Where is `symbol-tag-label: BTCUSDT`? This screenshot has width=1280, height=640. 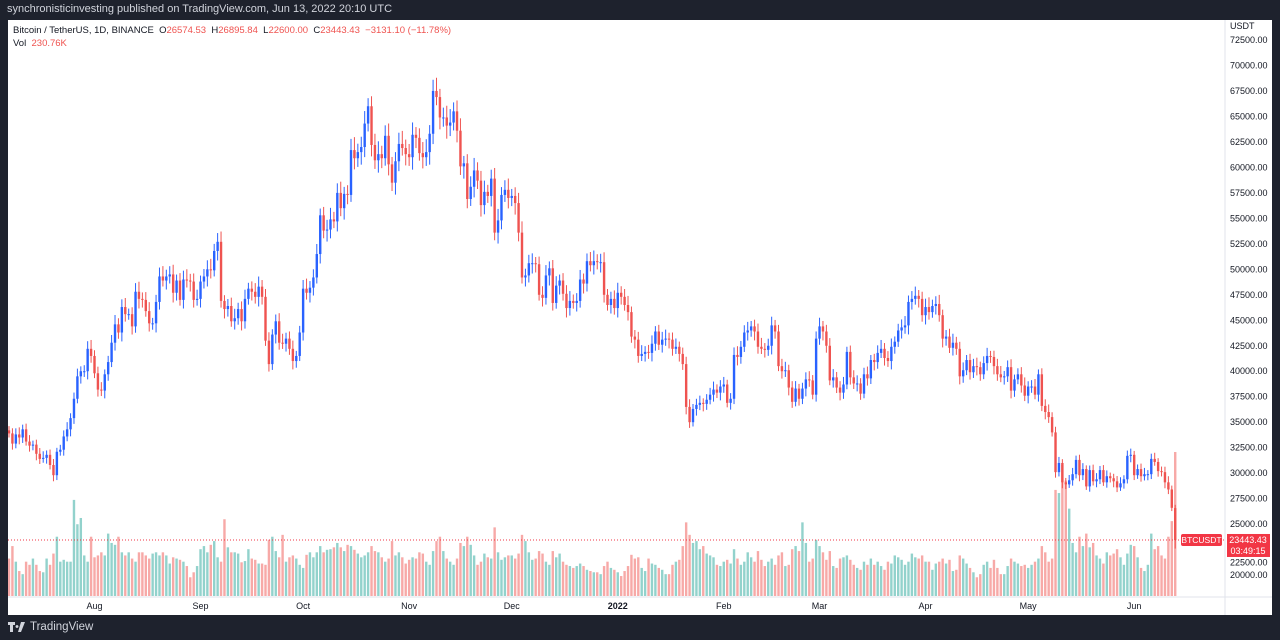 symbol-tag-label: BTCUSDT is located at coordinates (1201, 540).